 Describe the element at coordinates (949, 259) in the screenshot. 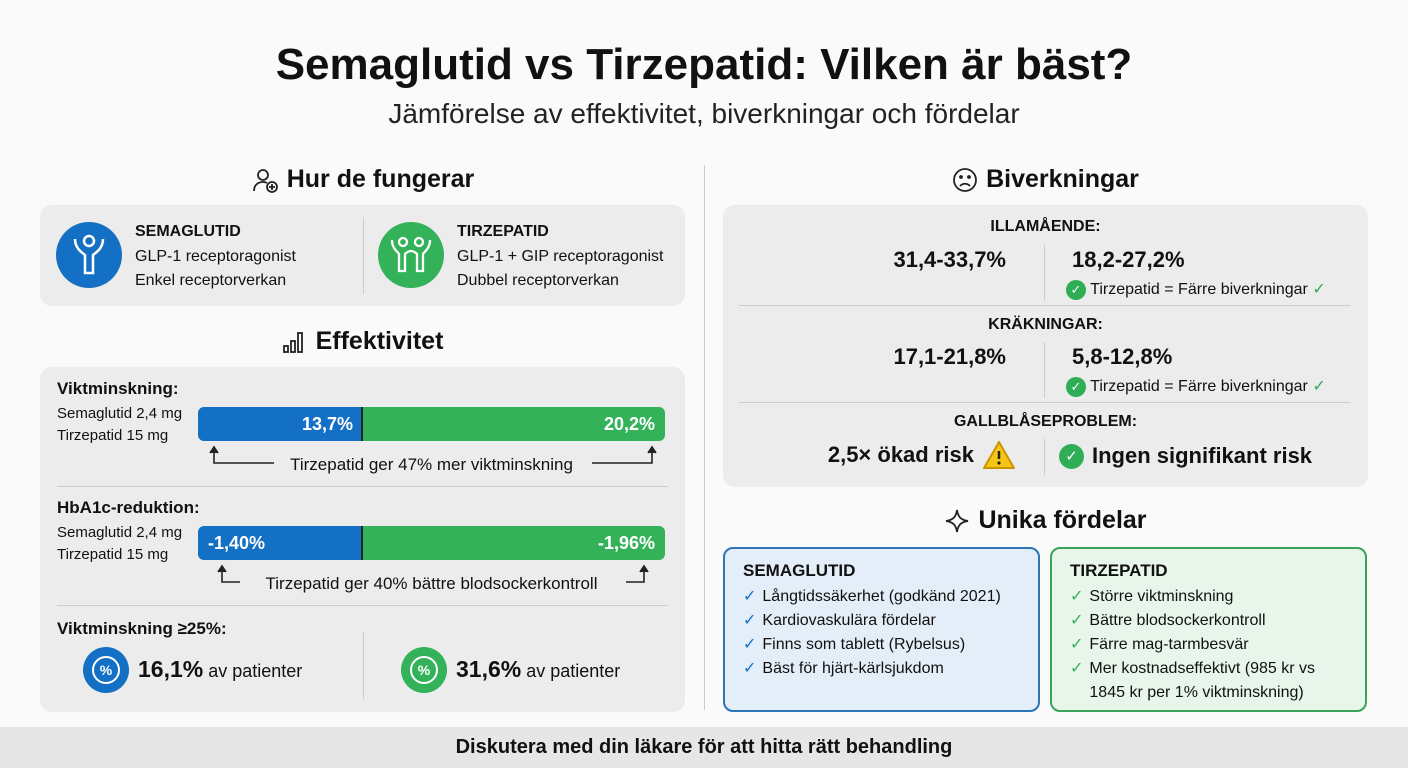

I see `sema-nausea: 31,4-33,7%` at that location.